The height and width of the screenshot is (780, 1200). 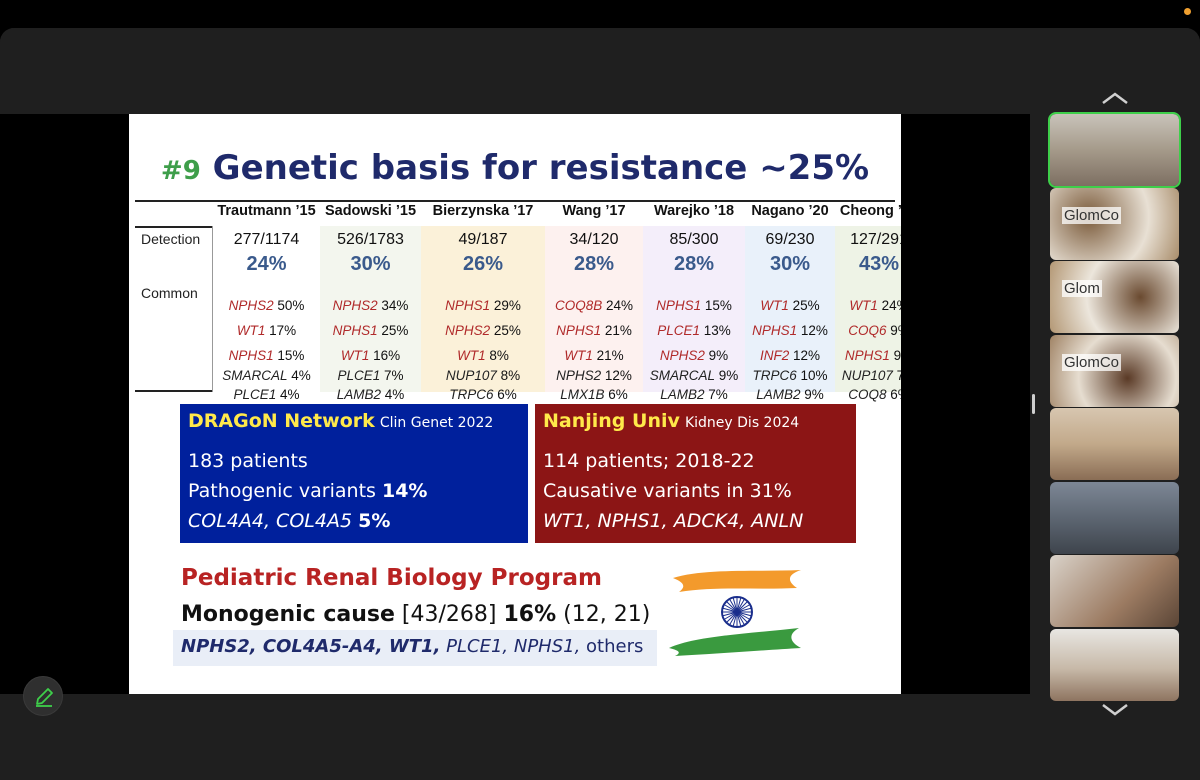 I want to click on gene-cell: LAMB2 9%, so click(x=790, y=394).